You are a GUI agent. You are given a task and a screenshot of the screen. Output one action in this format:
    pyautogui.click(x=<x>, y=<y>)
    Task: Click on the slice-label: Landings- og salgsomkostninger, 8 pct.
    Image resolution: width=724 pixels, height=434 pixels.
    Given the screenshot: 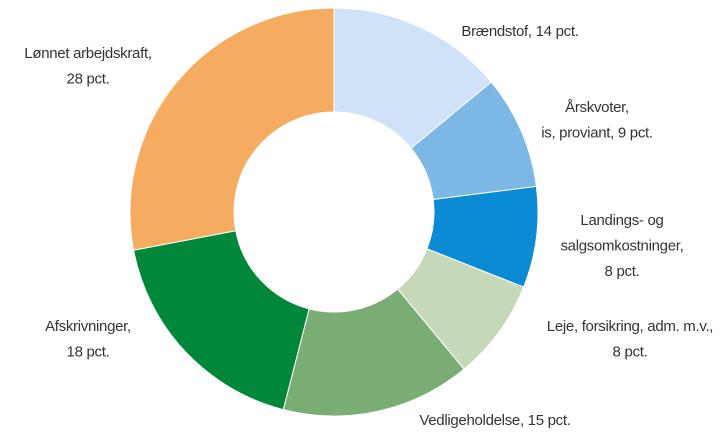 What is the action you would take?
    pyautogui.click(x=621, y=246)
    